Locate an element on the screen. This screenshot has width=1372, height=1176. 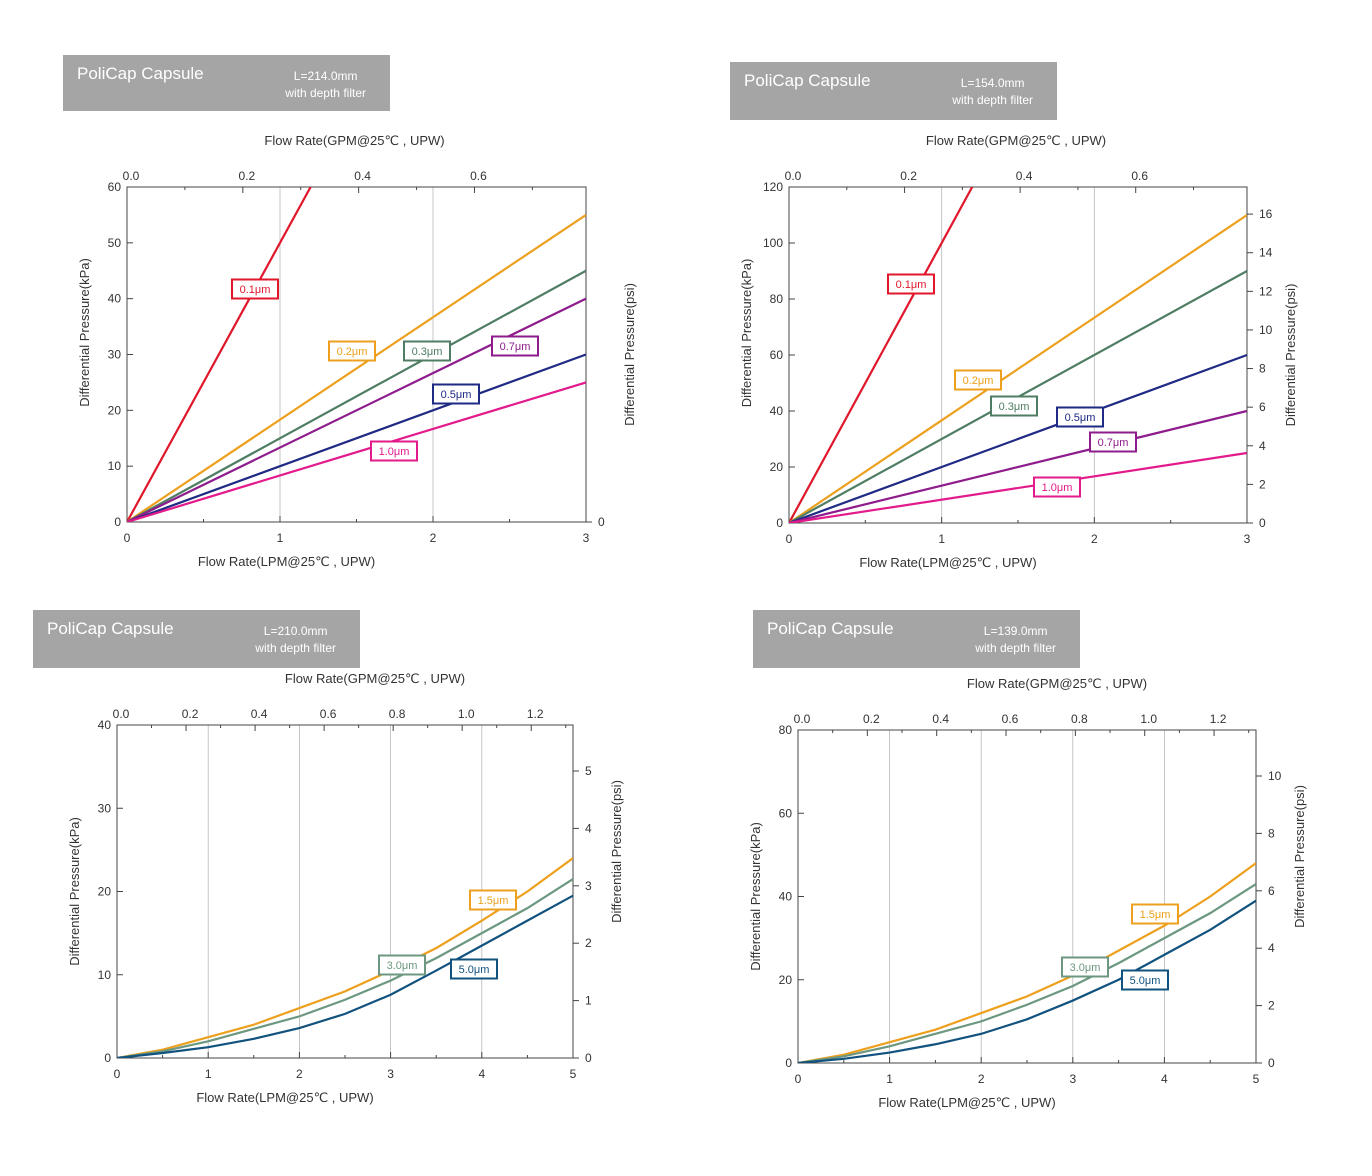
y2-tick-label: 3 is located at coordinates (588, 886).